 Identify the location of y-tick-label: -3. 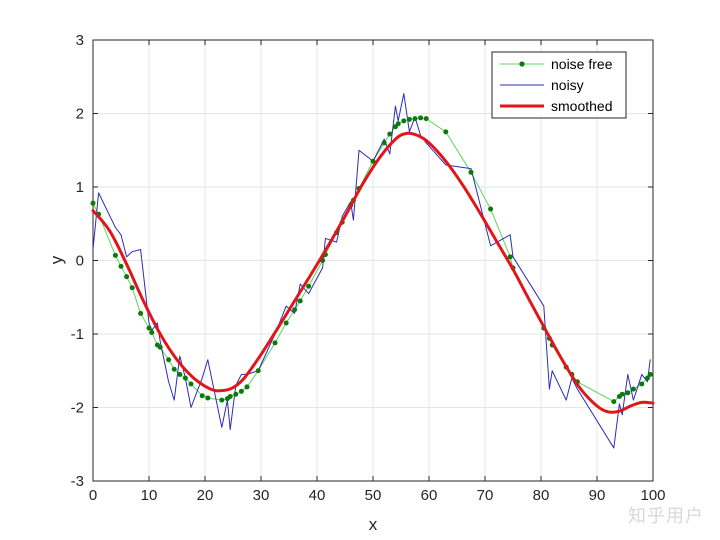
(77, 481).